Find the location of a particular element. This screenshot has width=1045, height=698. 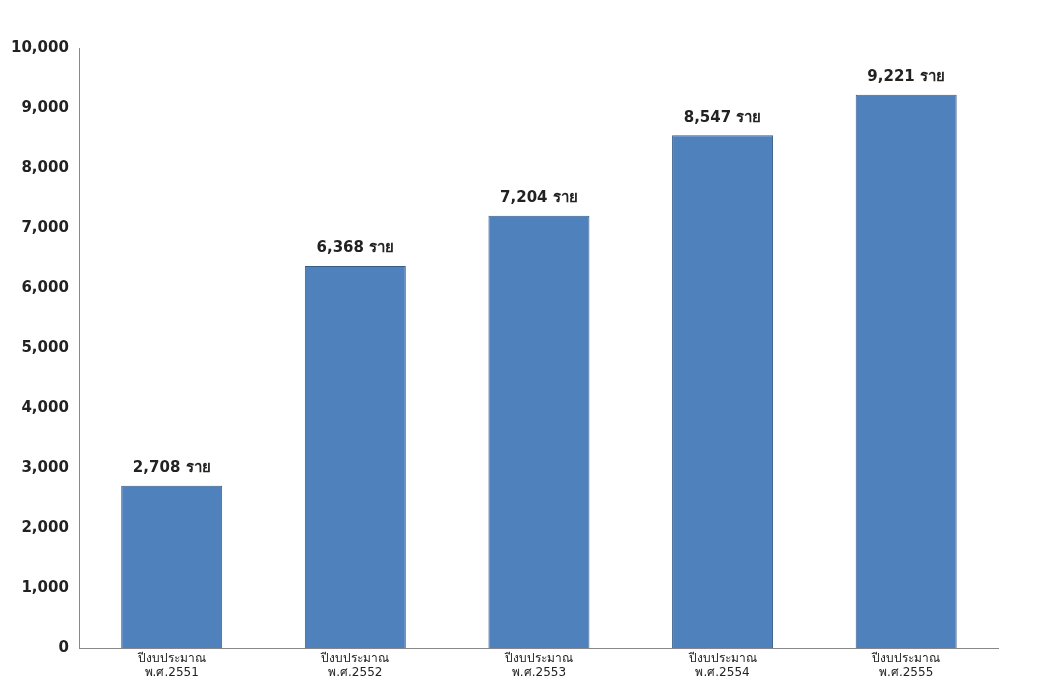

y-tick-label: 5,000 is located at coordinates (45, 346).